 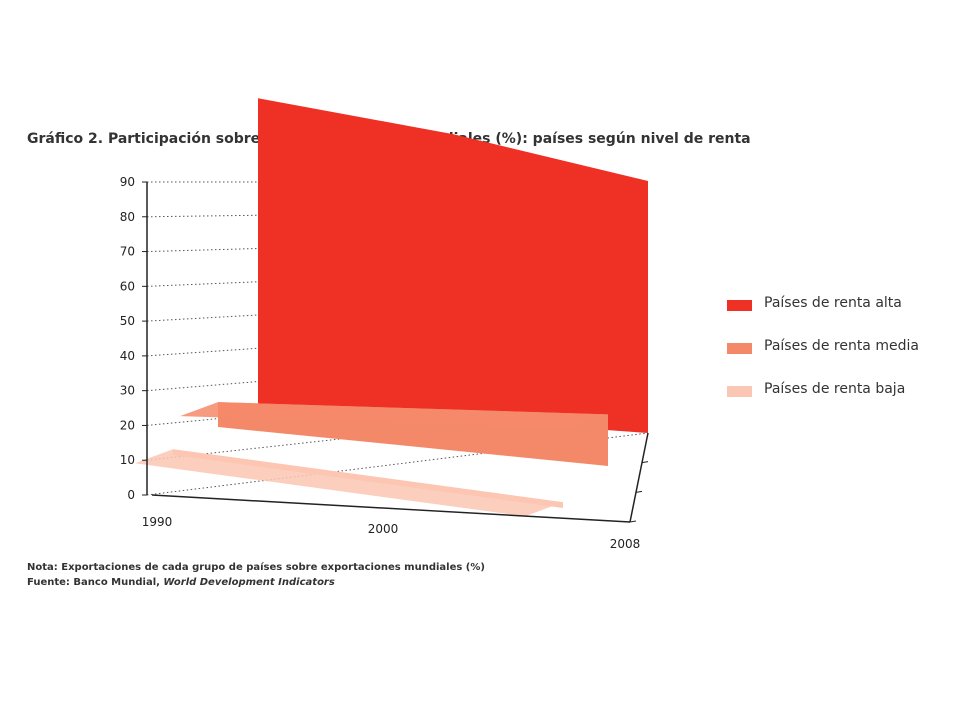 I want to click on source-italic-text: World Development Indicators, so click(x=249, y=582).